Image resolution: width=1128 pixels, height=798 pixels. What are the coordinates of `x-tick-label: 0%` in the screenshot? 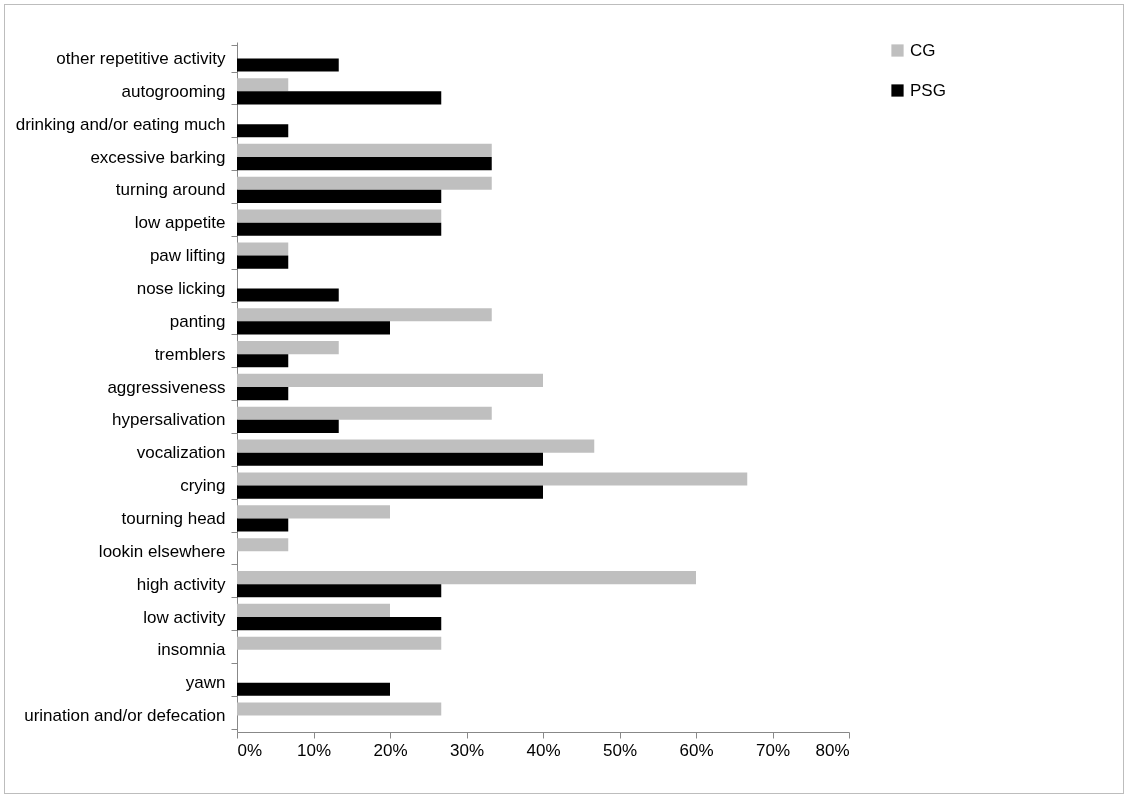 It's located at (250, 750).